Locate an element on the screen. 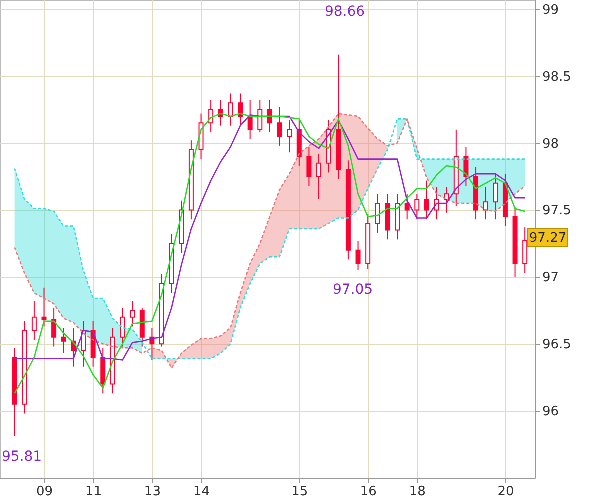  y-tick-label: 97.5 is located at coordinates (557, 211).